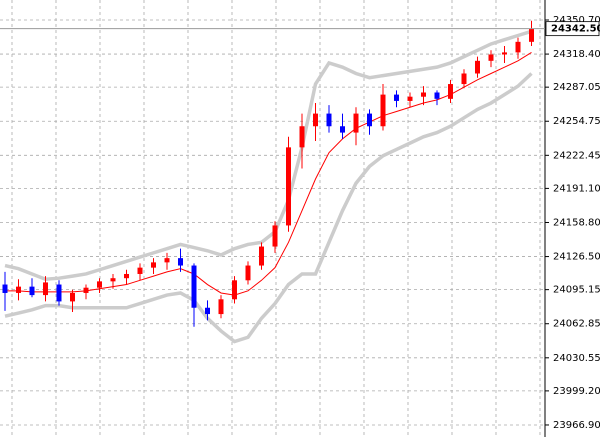 Image resolution: width=600 pixels, height=437 pixels. Describe the element at coordinates (576, 425) in the screenshot. I see `y-tick-label: 23966.90` at that location.